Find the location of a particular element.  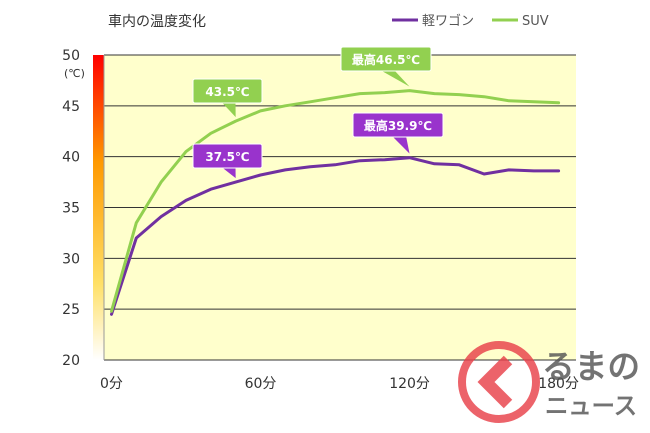

legend-label-suv: SUV is located at coordinates (535, 21).